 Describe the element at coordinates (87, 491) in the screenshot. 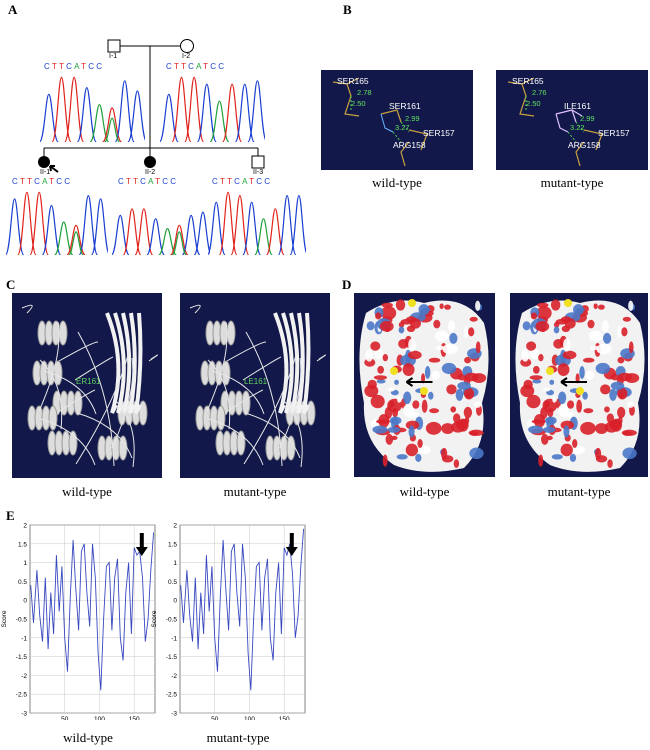

I see `caption-c-wild: wild-type` at that location.